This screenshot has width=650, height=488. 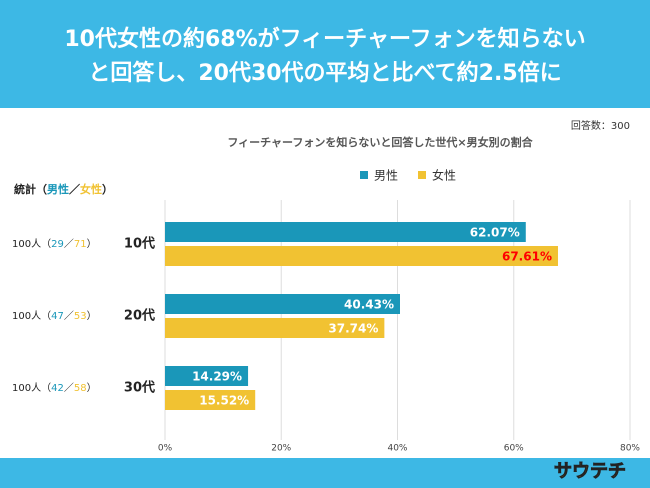 What do you see at coordinates (444, 175) in the screenshot?
I see `legend-label: 女性` at bounding box center [444, 175].